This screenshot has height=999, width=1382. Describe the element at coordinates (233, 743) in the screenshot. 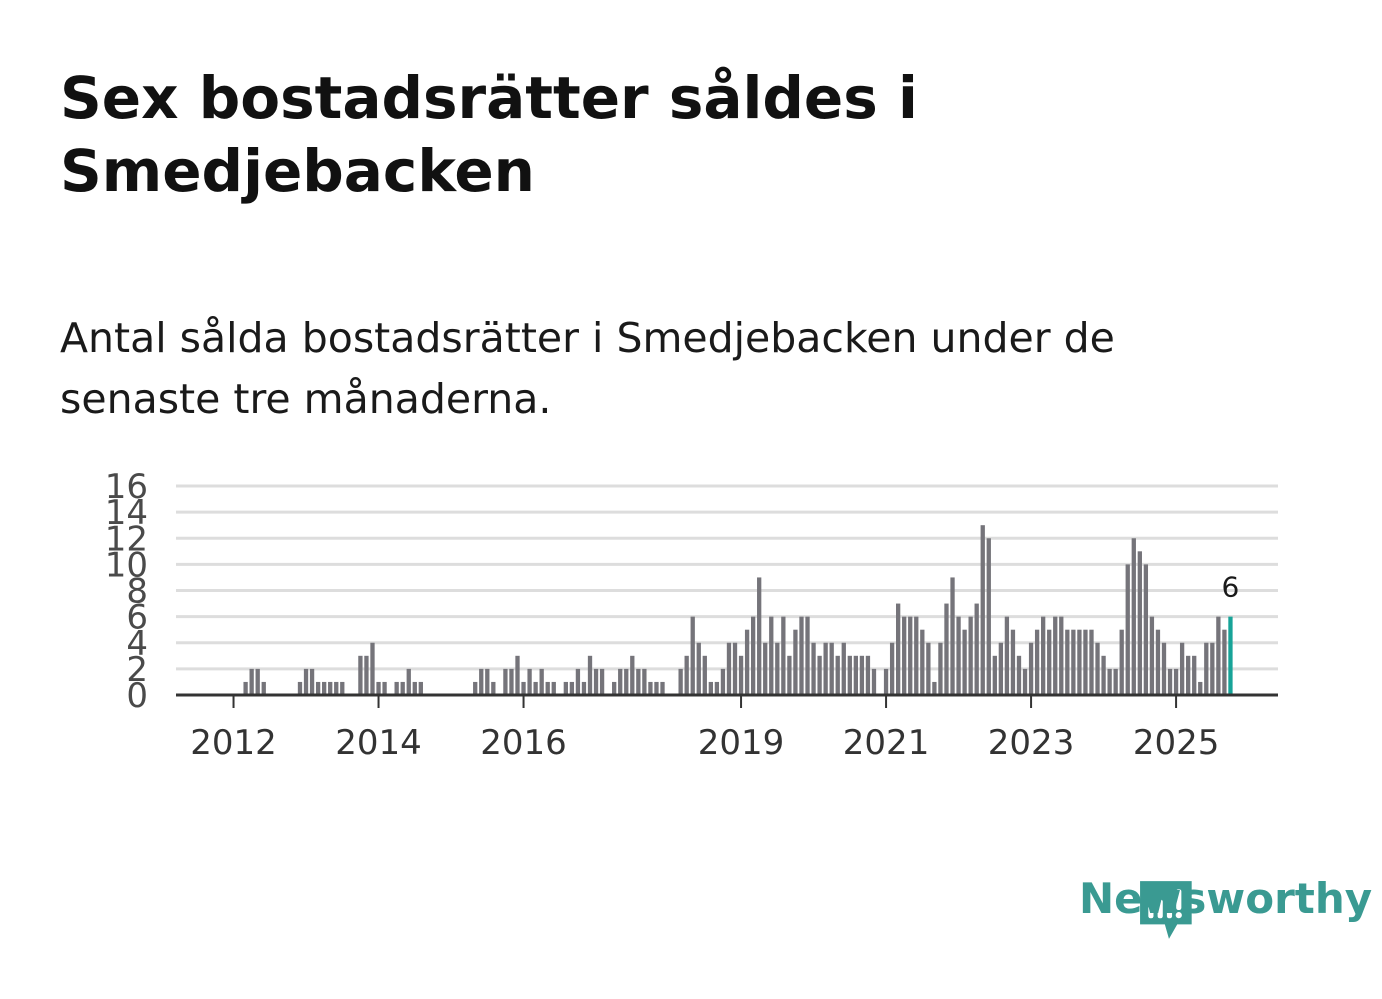

I see `x-tick-label: 2012` at that location.